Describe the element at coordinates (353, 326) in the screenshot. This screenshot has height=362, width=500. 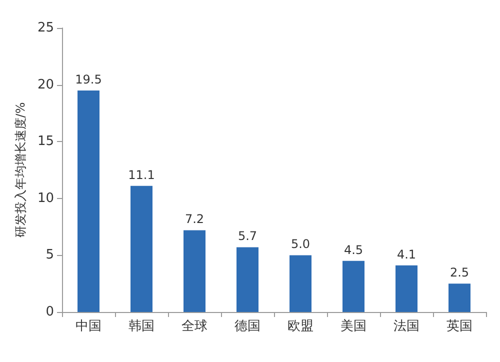
I see `x-tick-label: 美国` at that location.